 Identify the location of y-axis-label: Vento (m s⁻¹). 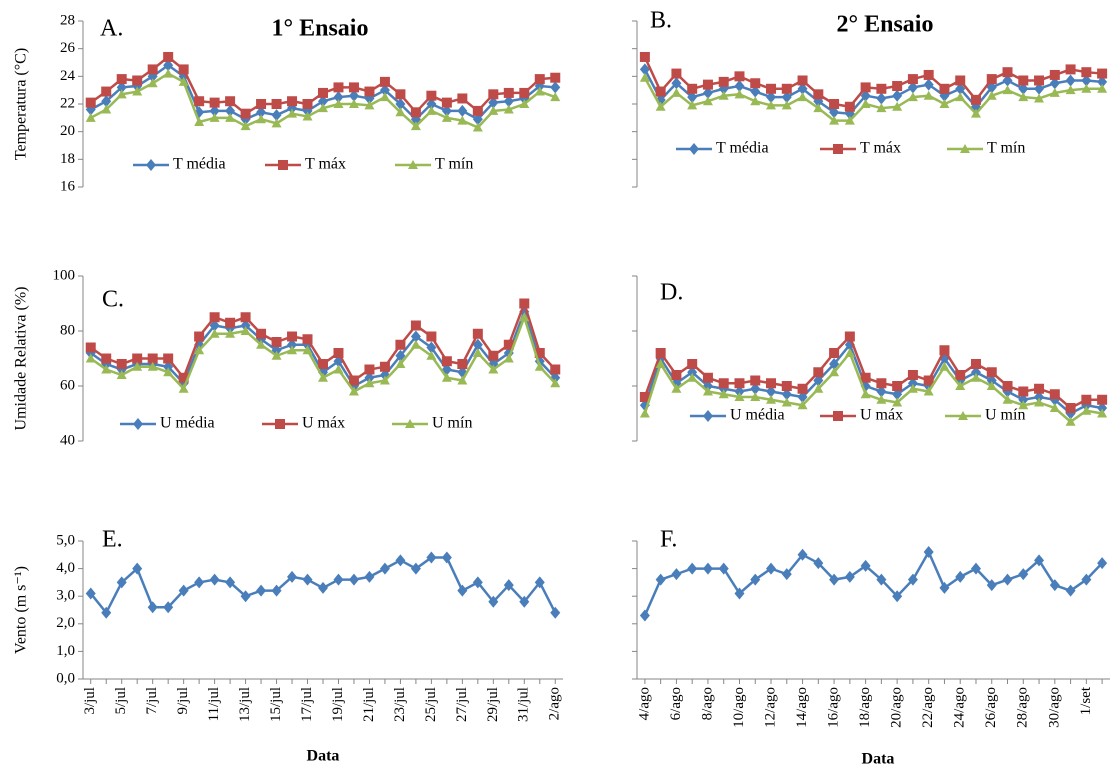
(21, 610).